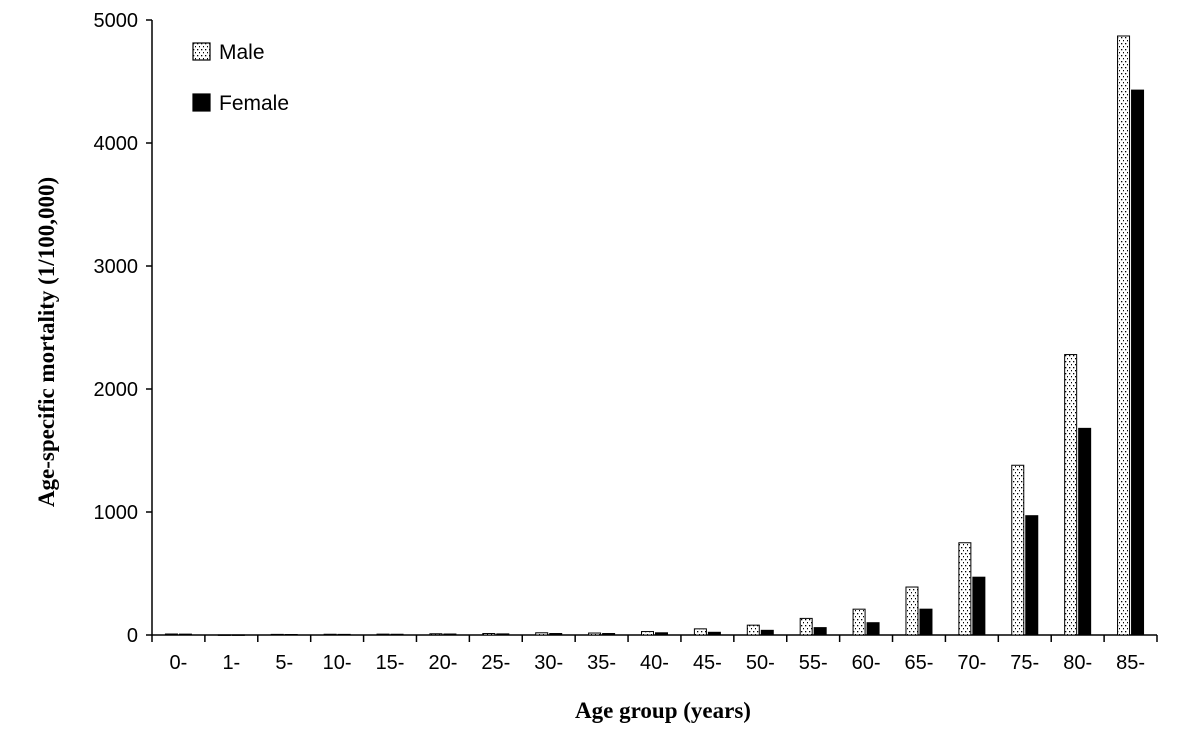  Describe the element at coordinates (201, 51) in the screenshot. I see `legend-swatch-male` at that location.